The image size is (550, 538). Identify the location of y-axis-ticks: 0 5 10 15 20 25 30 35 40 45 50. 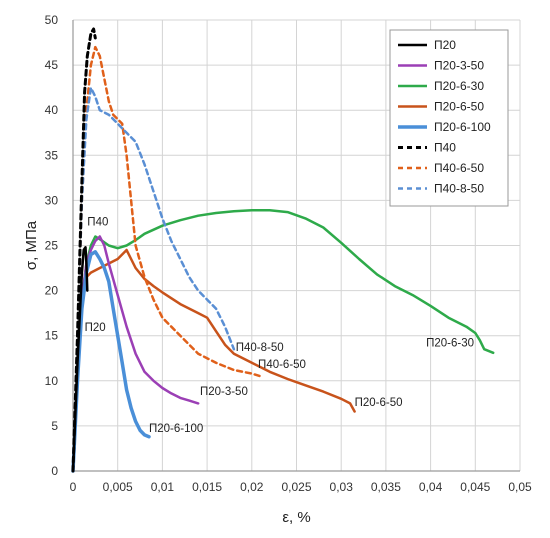
(52, 245).